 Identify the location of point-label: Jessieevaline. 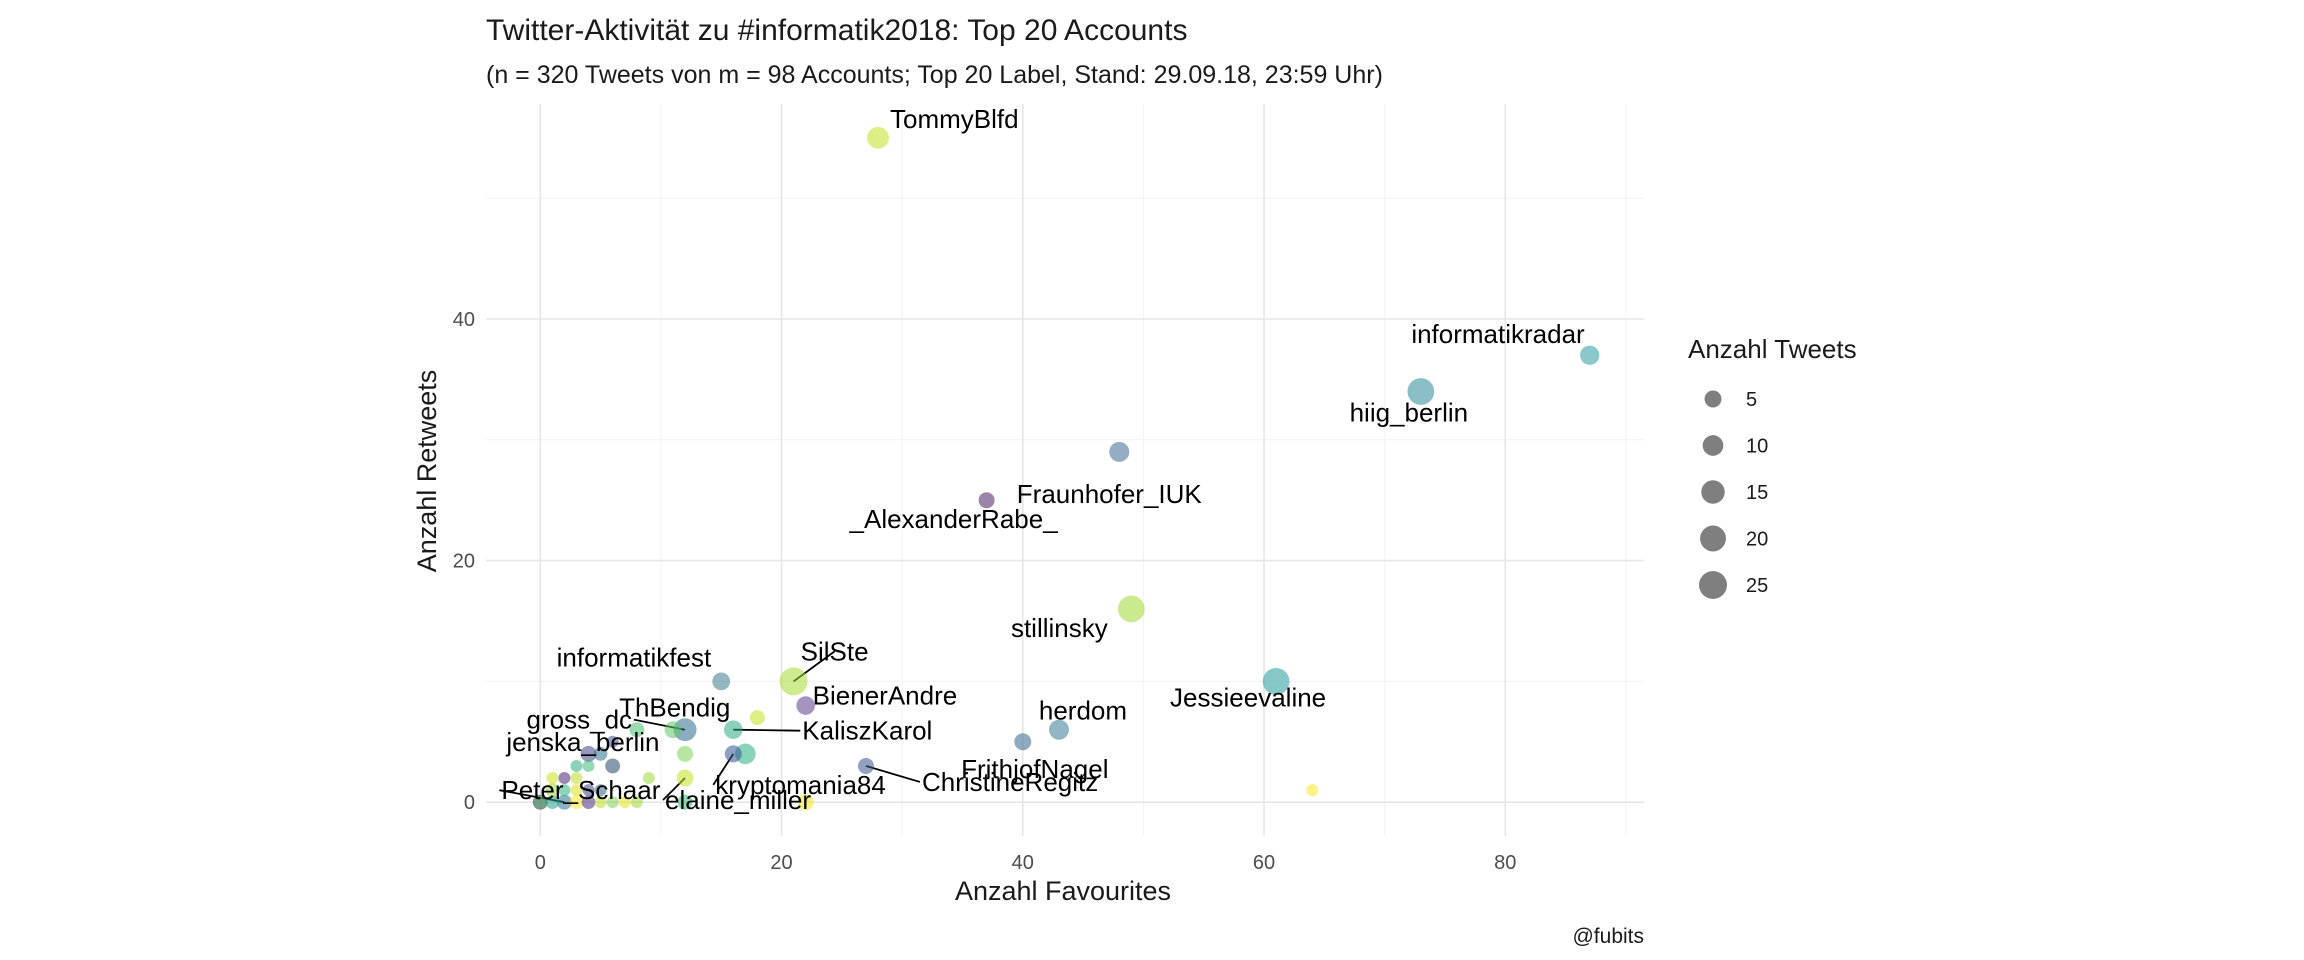
(1248, 697).